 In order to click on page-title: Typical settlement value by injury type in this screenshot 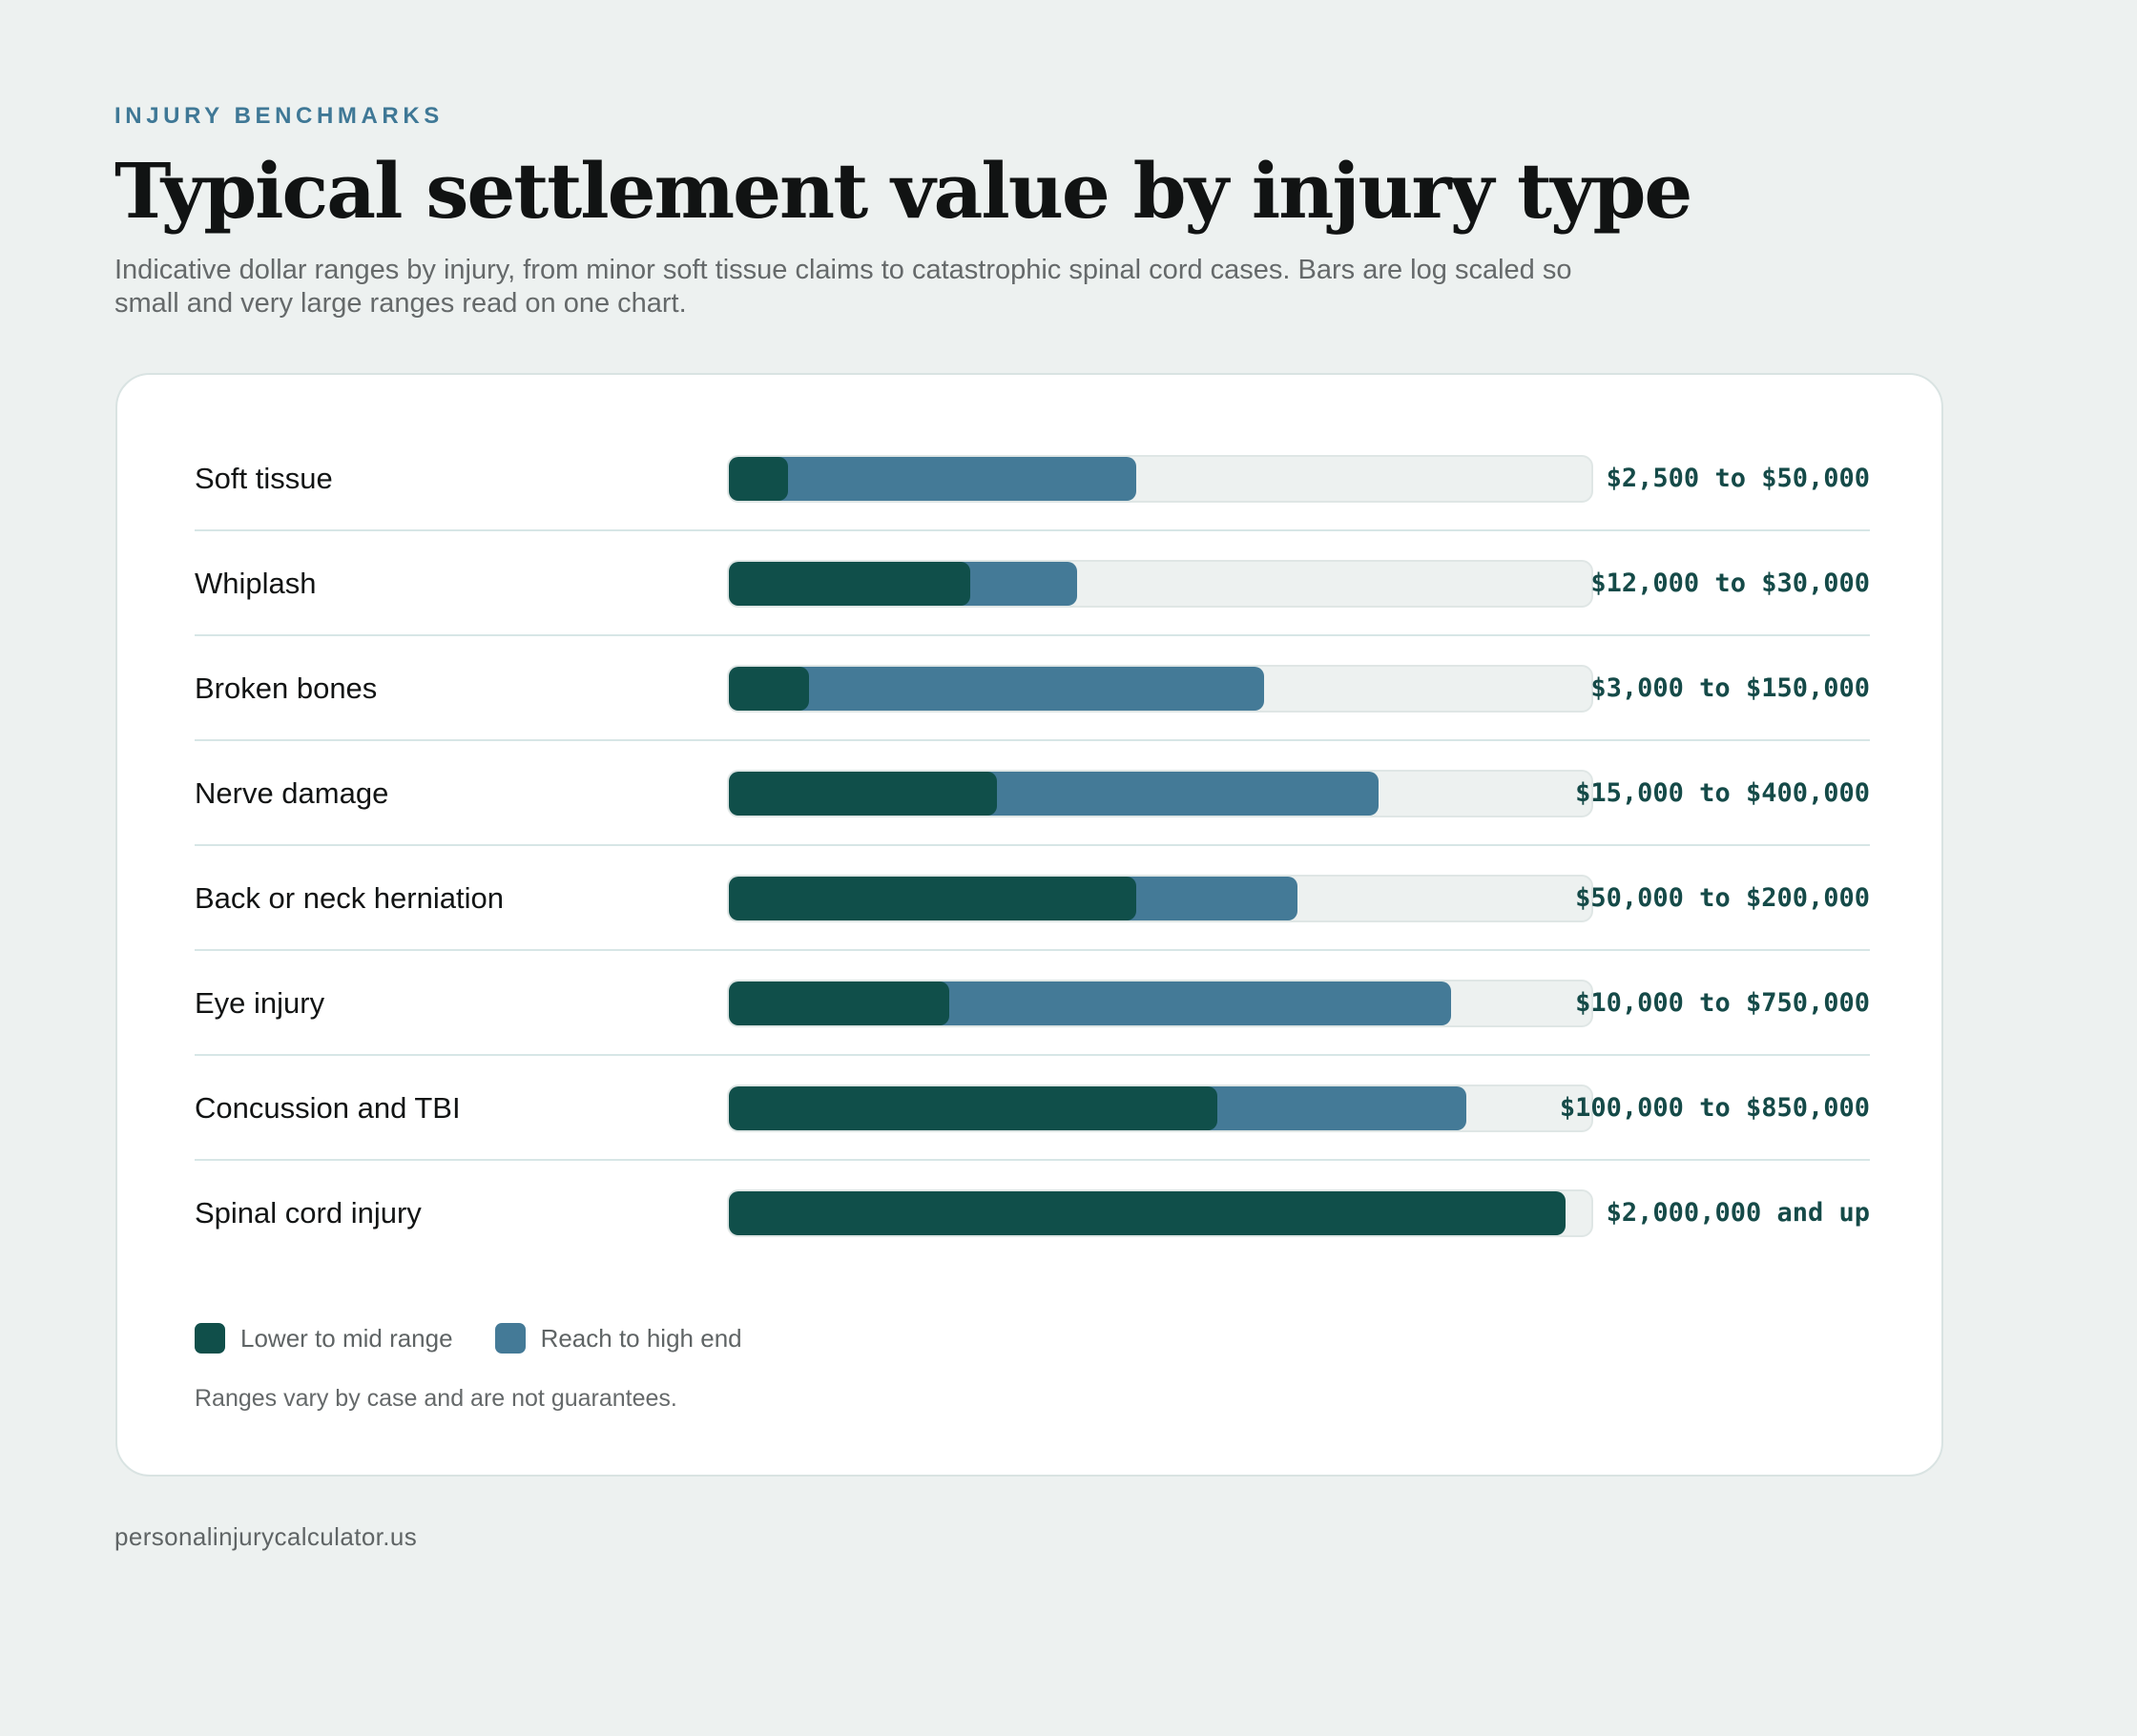, I will do `click(903, 191)`.